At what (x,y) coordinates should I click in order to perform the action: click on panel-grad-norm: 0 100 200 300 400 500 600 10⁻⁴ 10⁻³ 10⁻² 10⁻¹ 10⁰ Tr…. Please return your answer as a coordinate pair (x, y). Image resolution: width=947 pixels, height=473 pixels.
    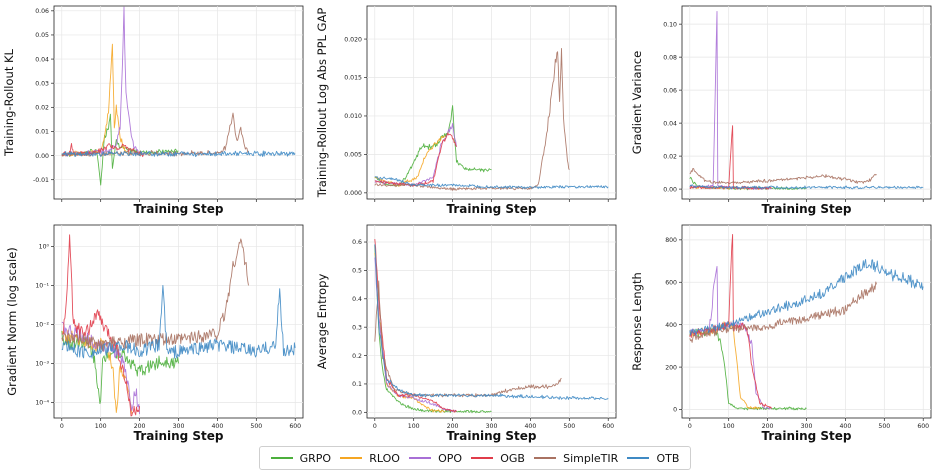
    Looking at the image, I should click on (154, 333).